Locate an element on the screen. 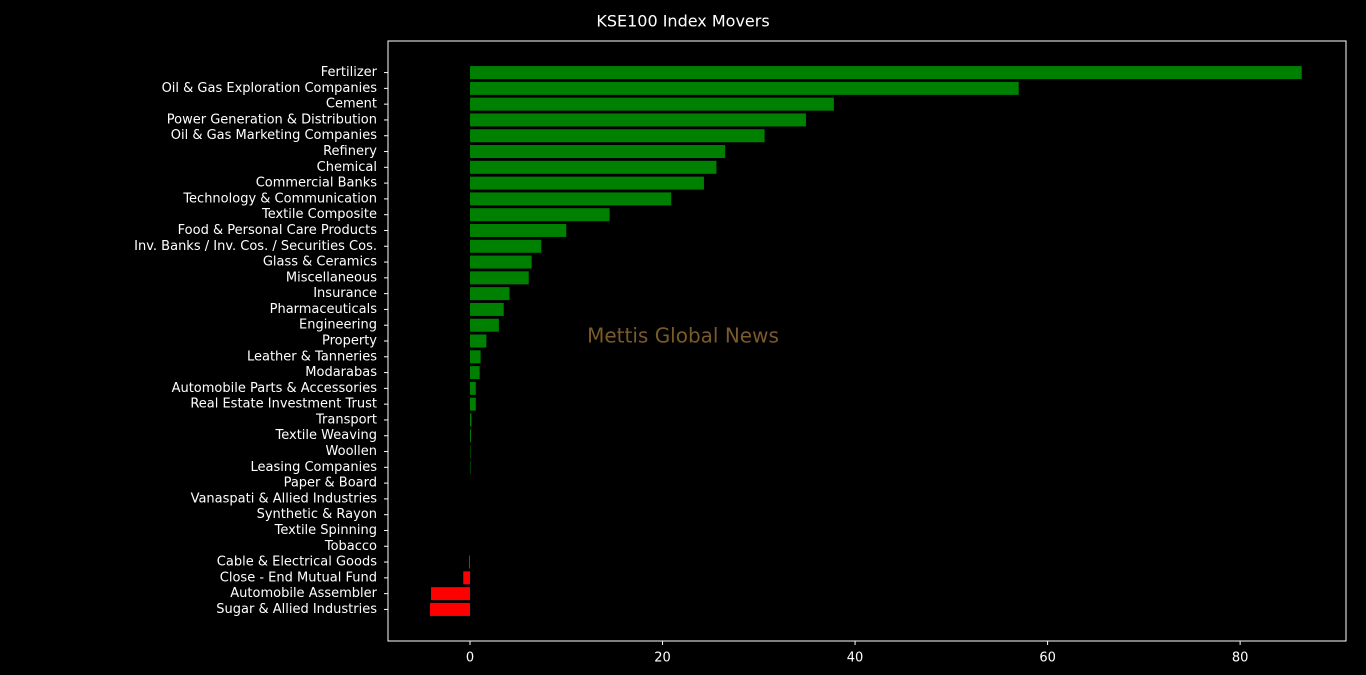 This screenshot has width=1366, height=675. y-tick-label: Cable & Electrical Goods is located at coordinates (297, 562).